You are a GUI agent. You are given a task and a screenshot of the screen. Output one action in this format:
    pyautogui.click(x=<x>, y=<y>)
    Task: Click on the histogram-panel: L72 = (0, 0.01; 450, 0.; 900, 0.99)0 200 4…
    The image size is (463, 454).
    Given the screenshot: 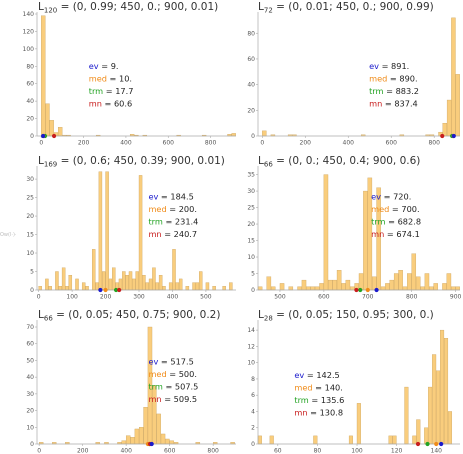 What is the action you would take?
    pyautogui.click(x=353, y=74)
    